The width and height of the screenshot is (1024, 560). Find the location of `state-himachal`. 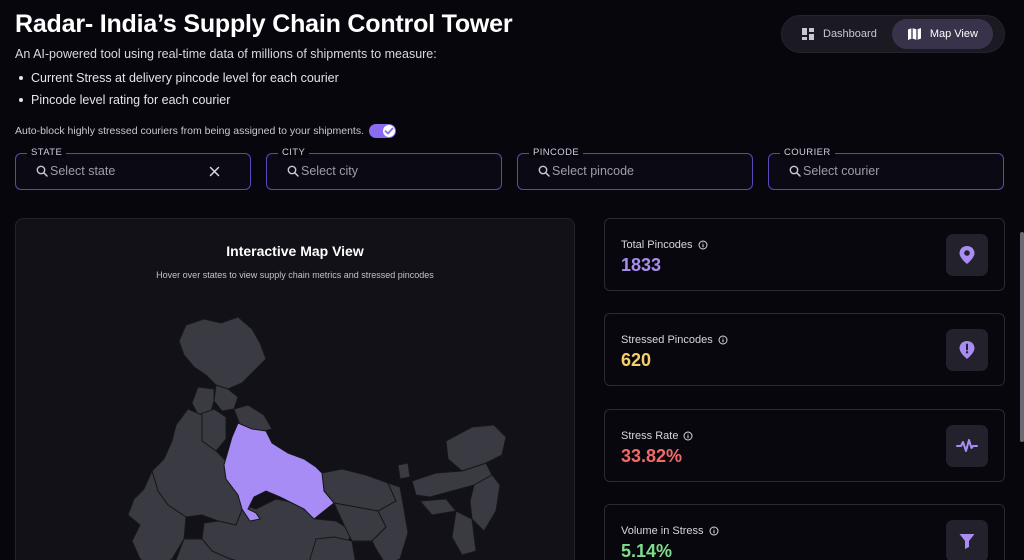

state-himachal is located at coordinates (226, 398).